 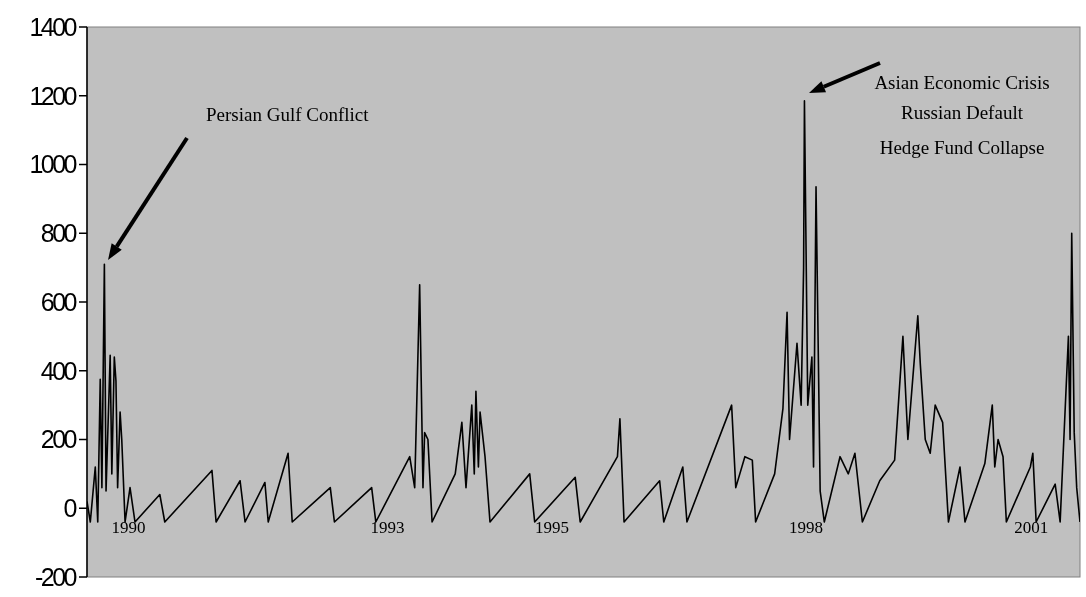 What do you see at coordinates (53, 26) in the screenshot?
I see `y-tick-label: 1400` at bounding box center [53, 26].